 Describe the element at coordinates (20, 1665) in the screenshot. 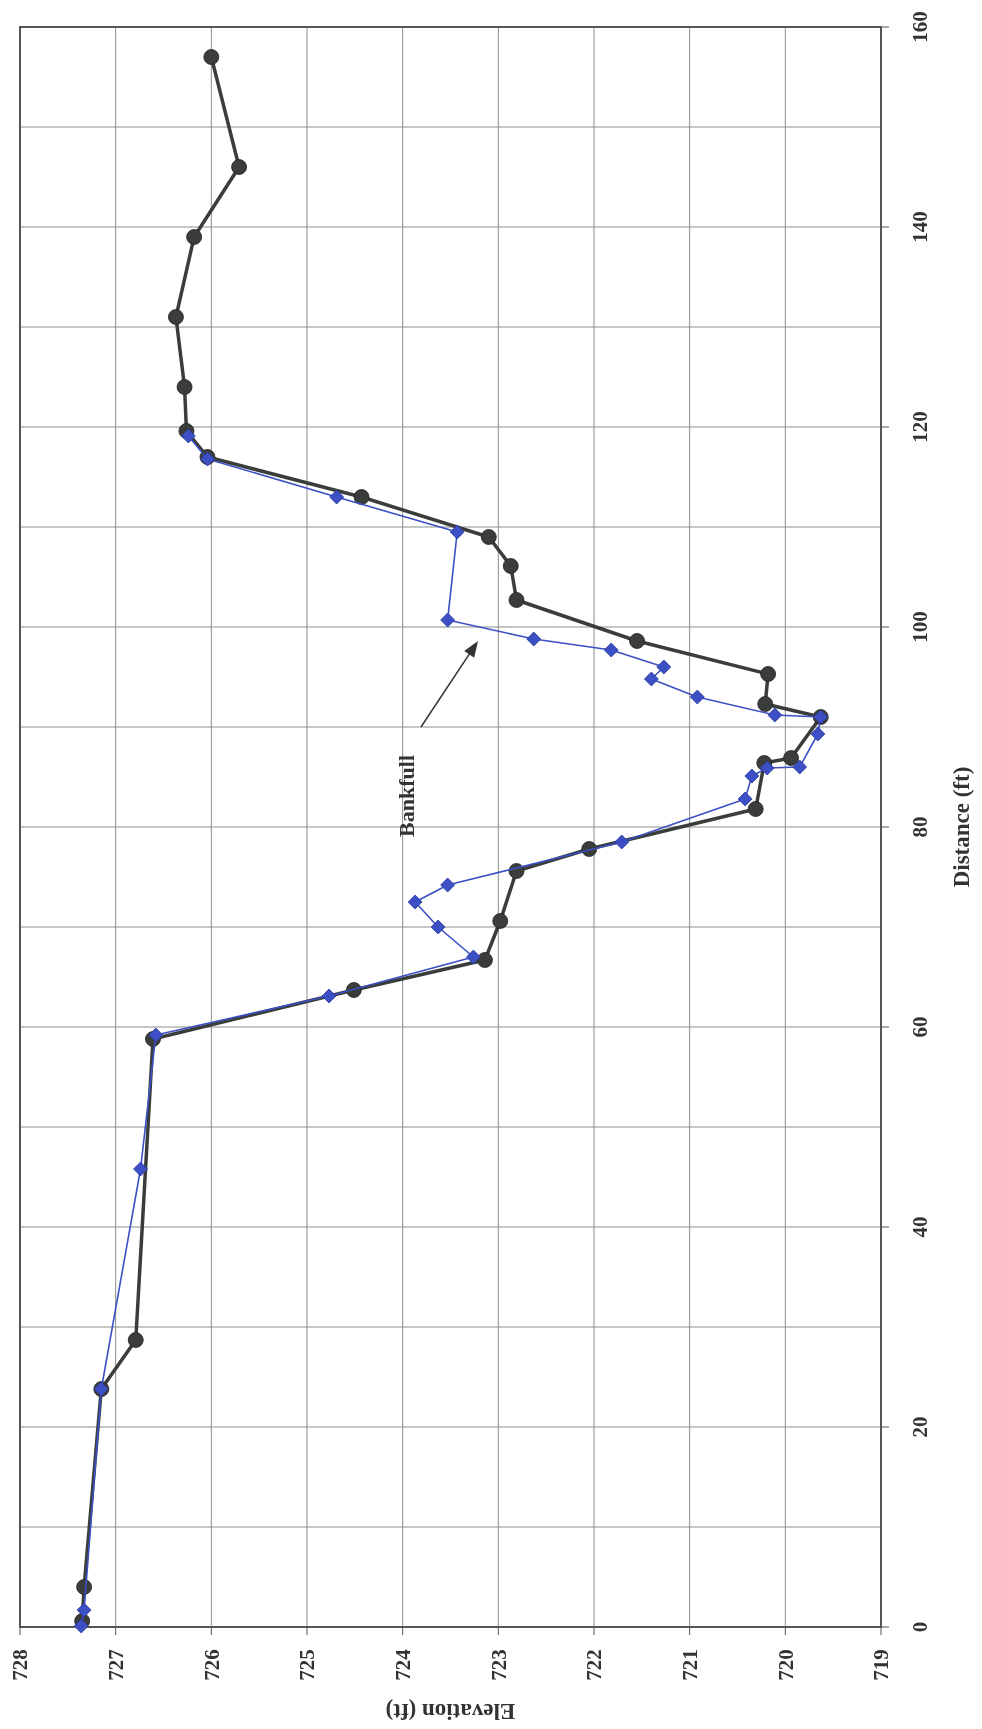

I see `x-tick-label: 728` at that location.